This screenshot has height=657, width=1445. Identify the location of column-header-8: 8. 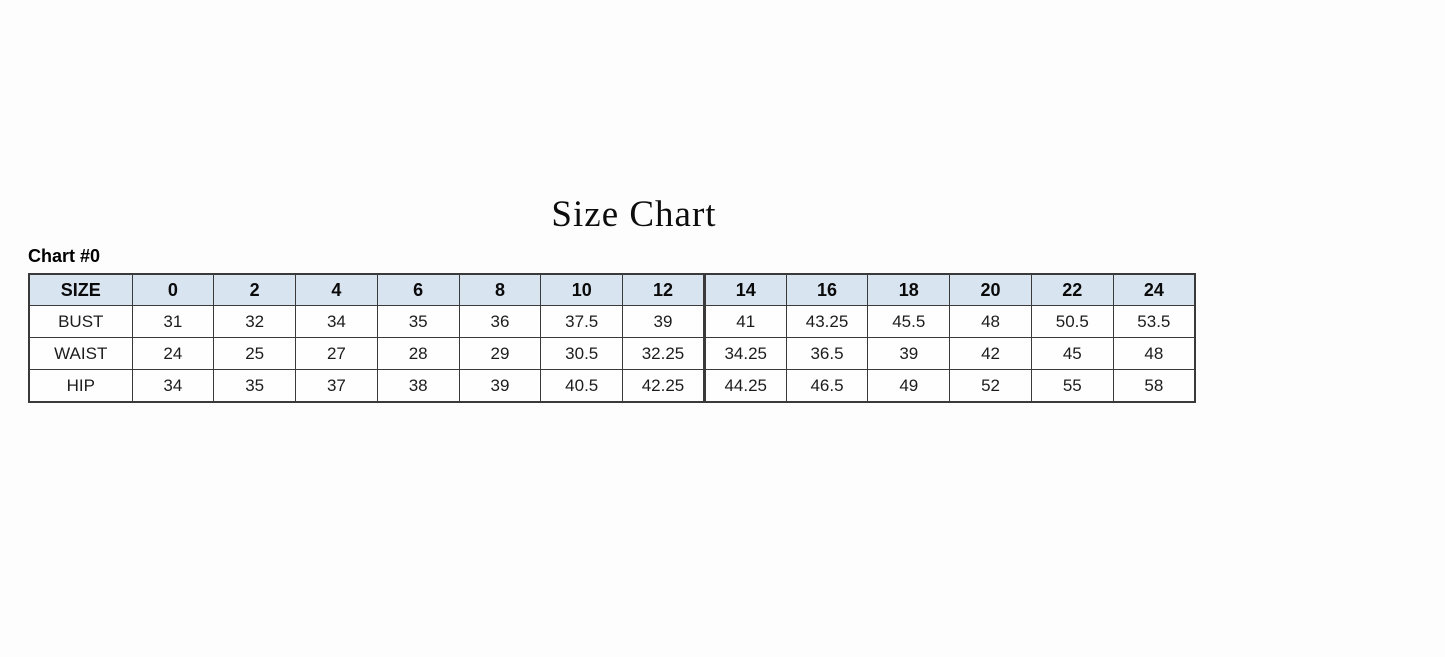
(500, 289).